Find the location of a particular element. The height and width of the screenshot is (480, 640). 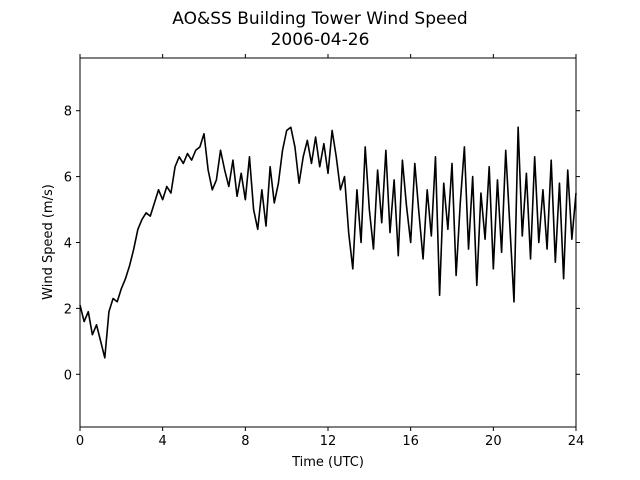

x-tick-label: 8 is located at coordinates (245, 441).